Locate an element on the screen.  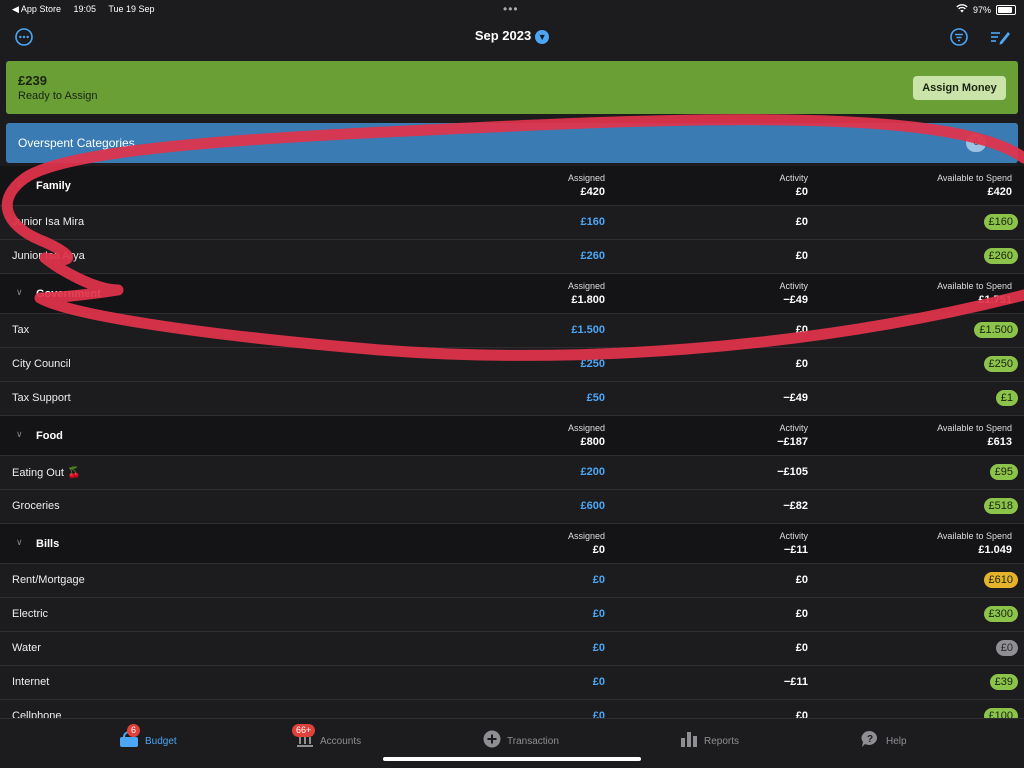
available-pill: £610 is located at coordinates (1000, 580).